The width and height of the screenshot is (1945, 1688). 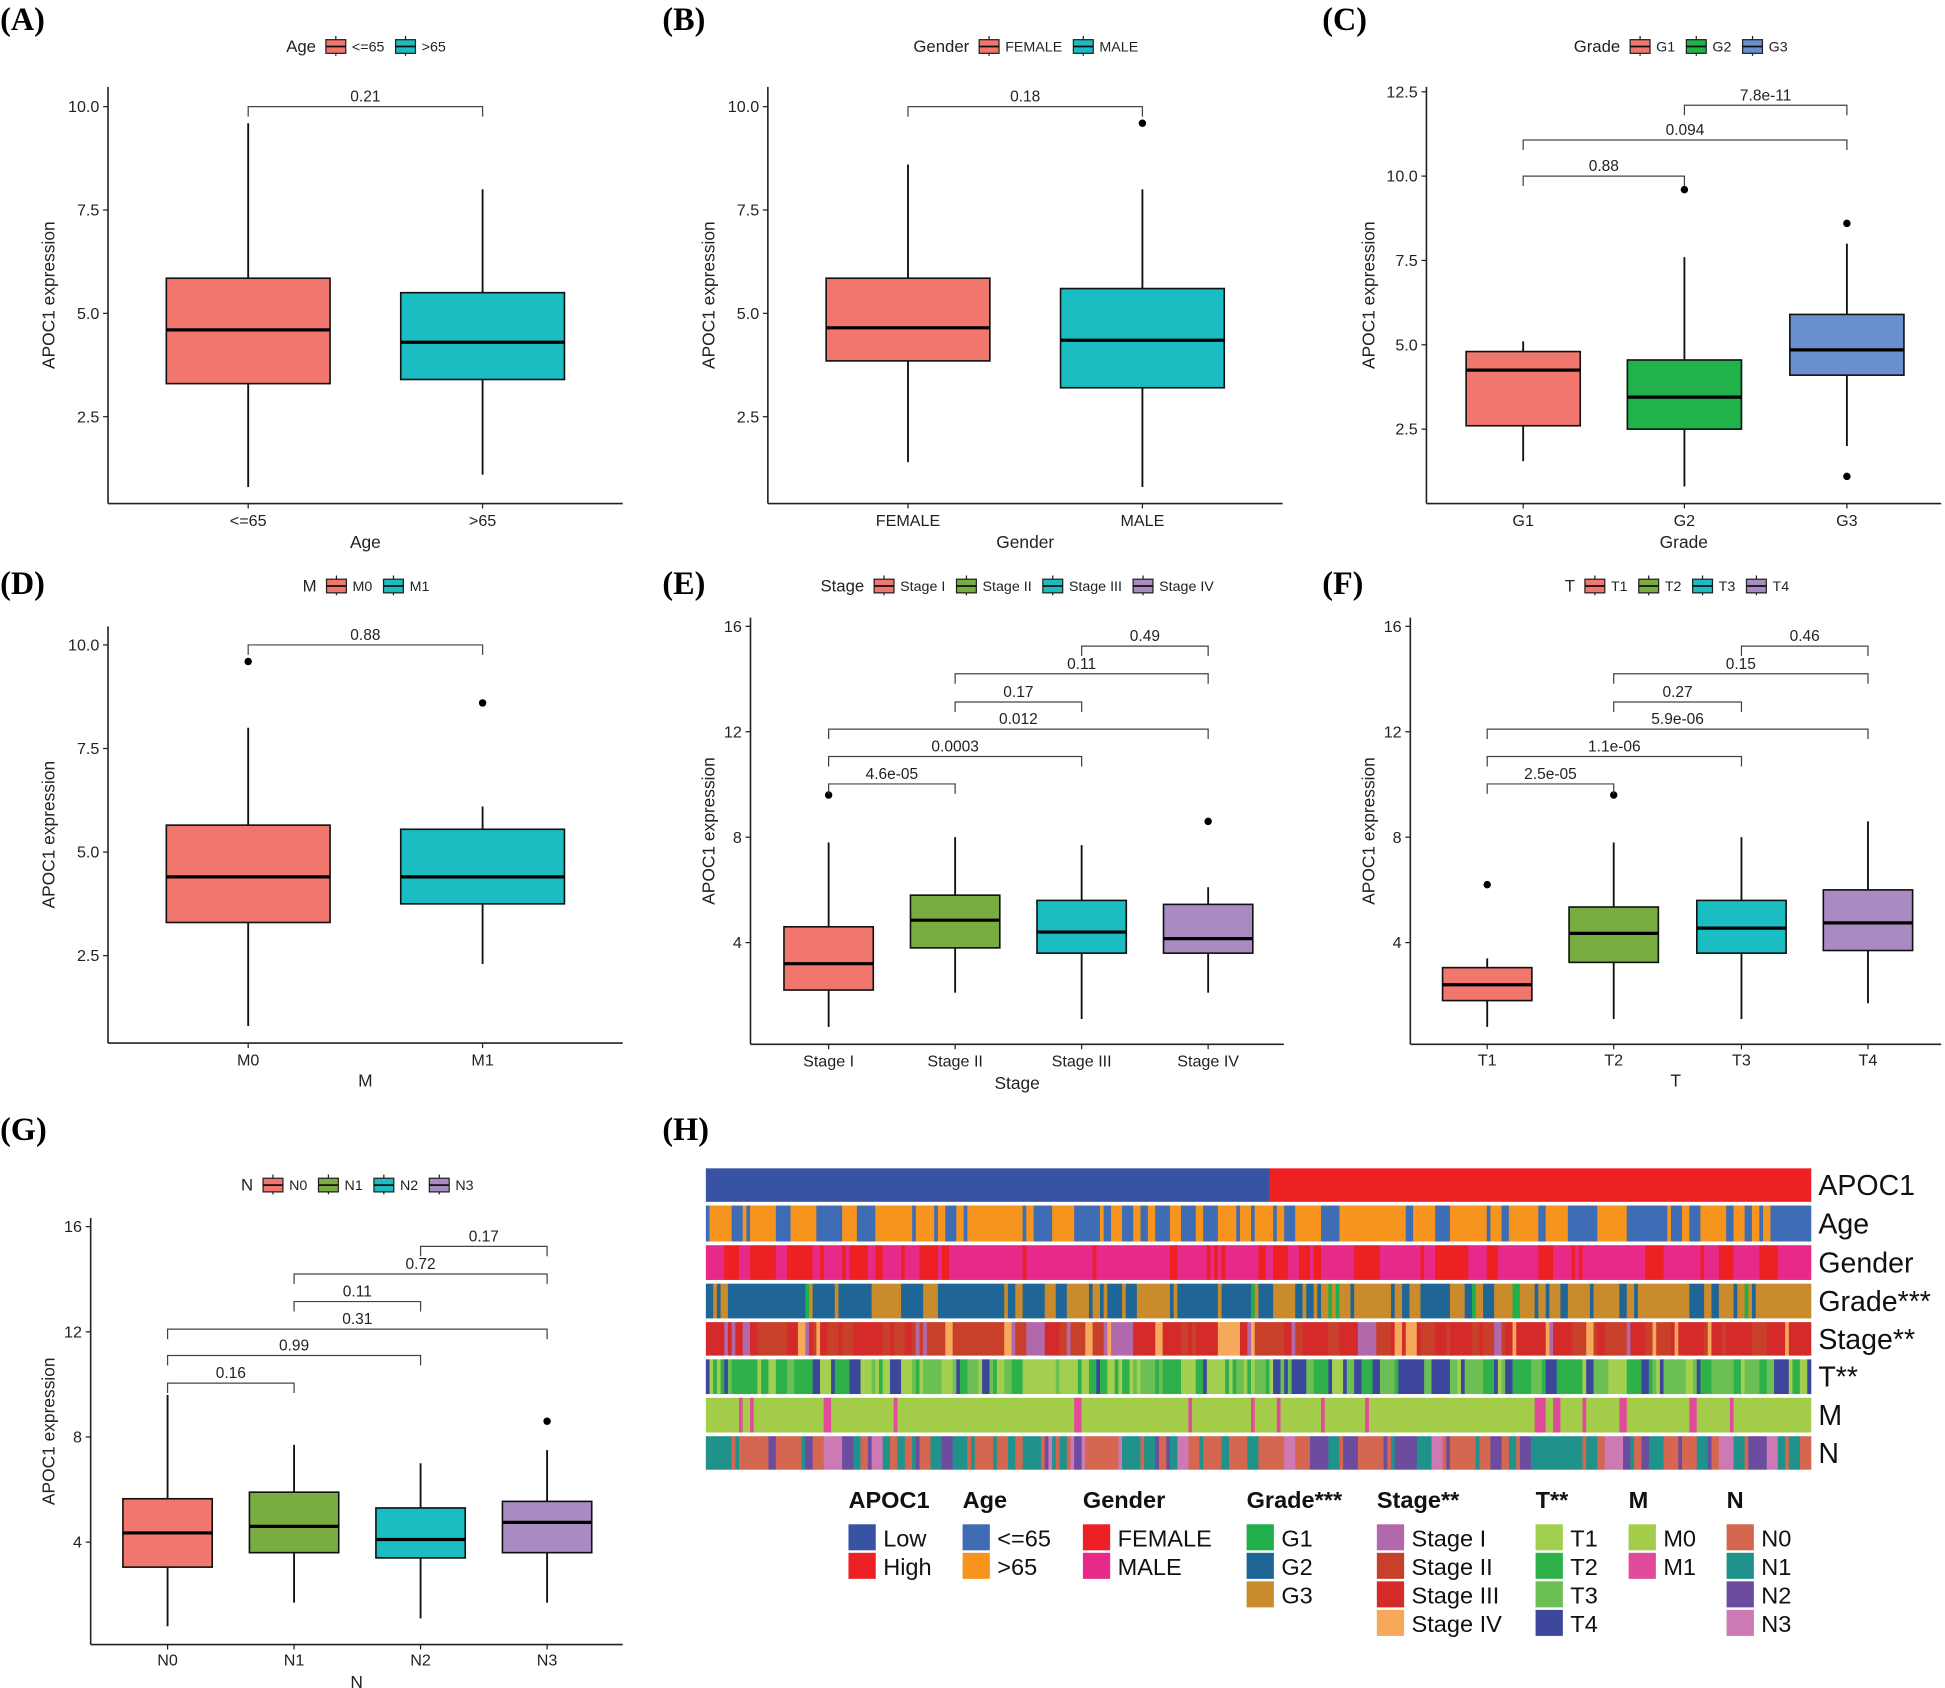 I want to click on y-tick-label: 7.5, so click(x=88, y=211).